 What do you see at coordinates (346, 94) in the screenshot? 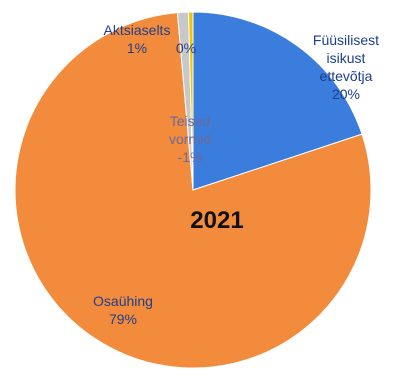
I see `slice-value-0: 20%` at bounding box center [346, 94].